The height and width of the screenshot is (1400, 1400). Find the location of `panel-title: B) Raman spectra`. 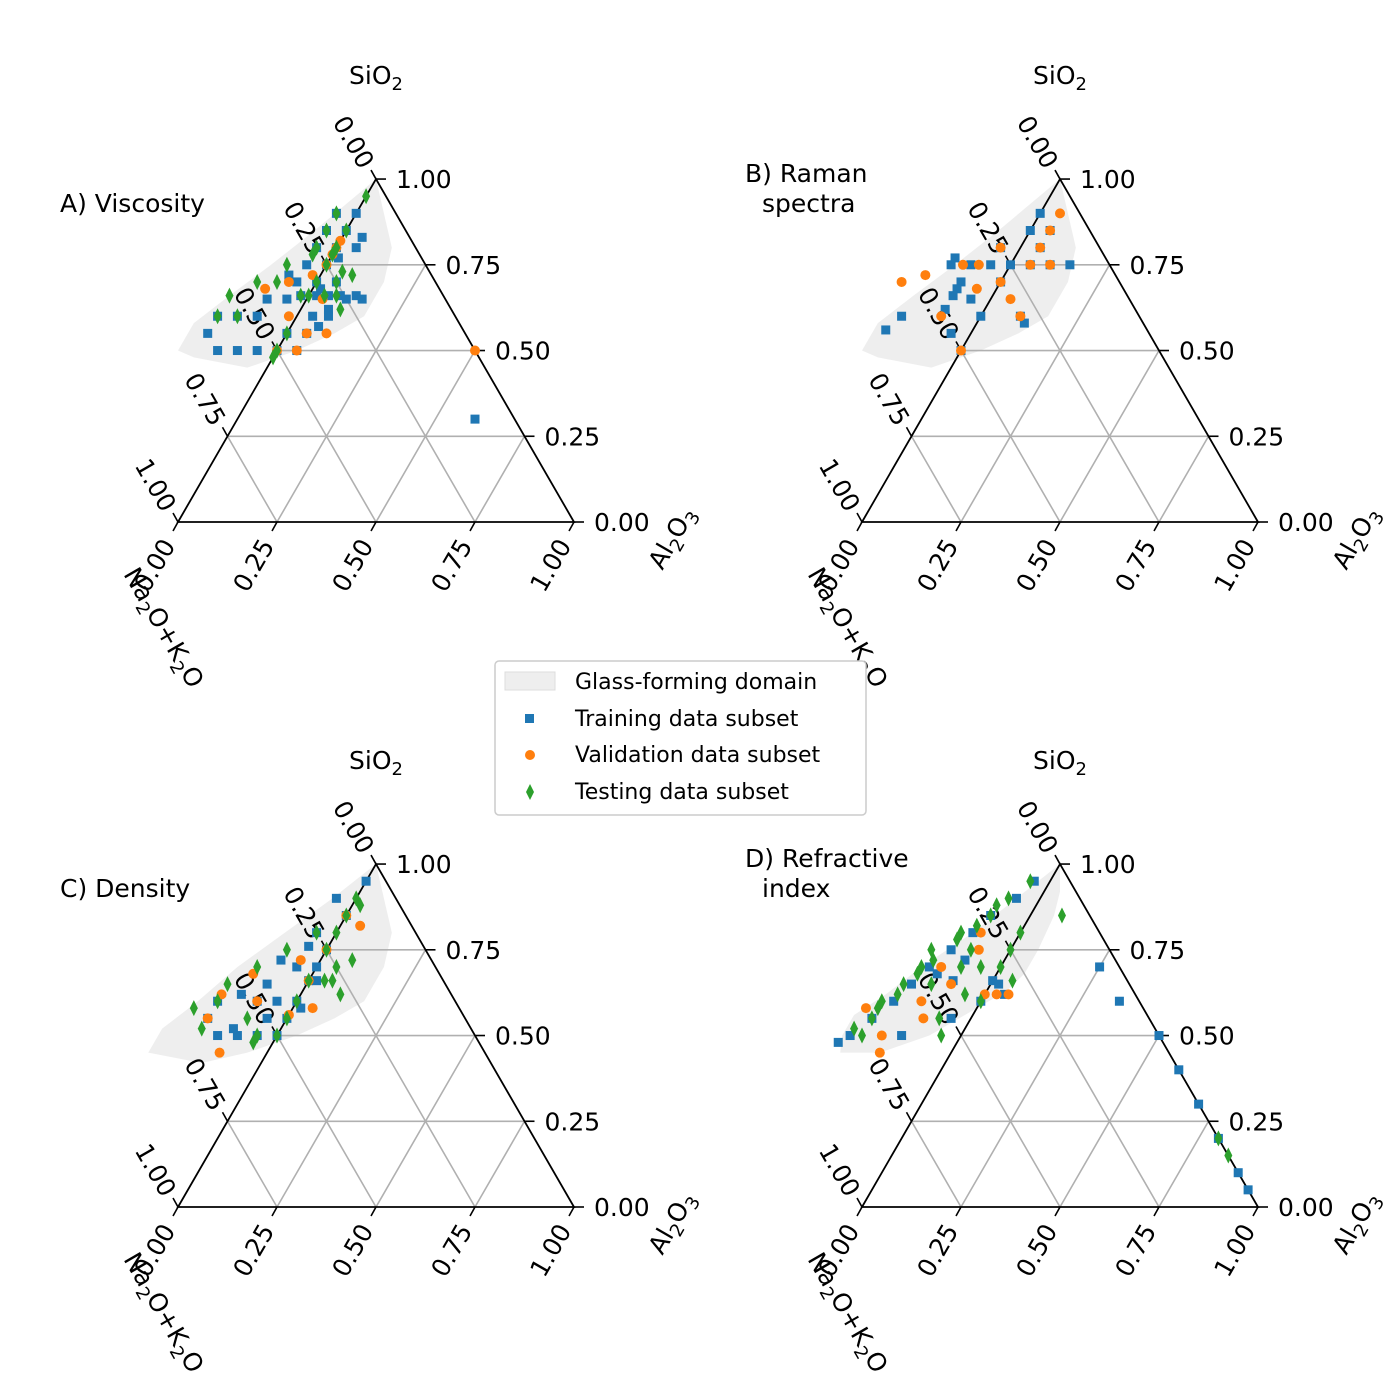

panel-title: B) Raman spectra is located at coordinates (806, 188).